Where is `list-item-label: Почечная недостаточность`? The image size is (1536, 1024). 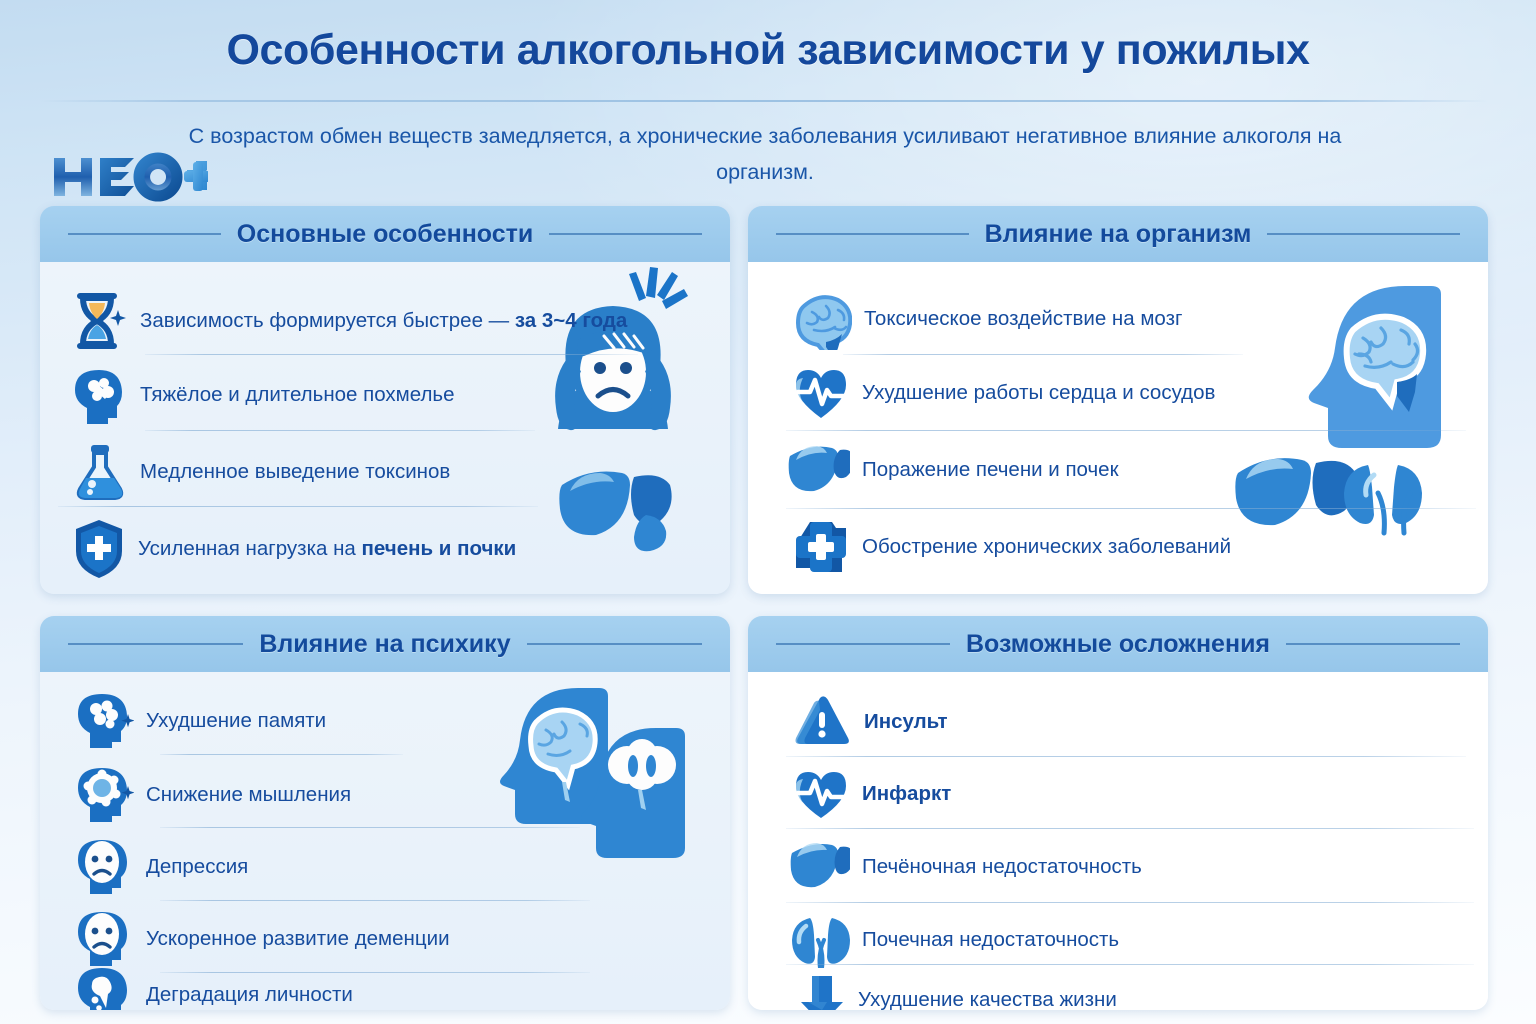 list-item-label: Почечная недостаточность is located at coordinates (991, 939).